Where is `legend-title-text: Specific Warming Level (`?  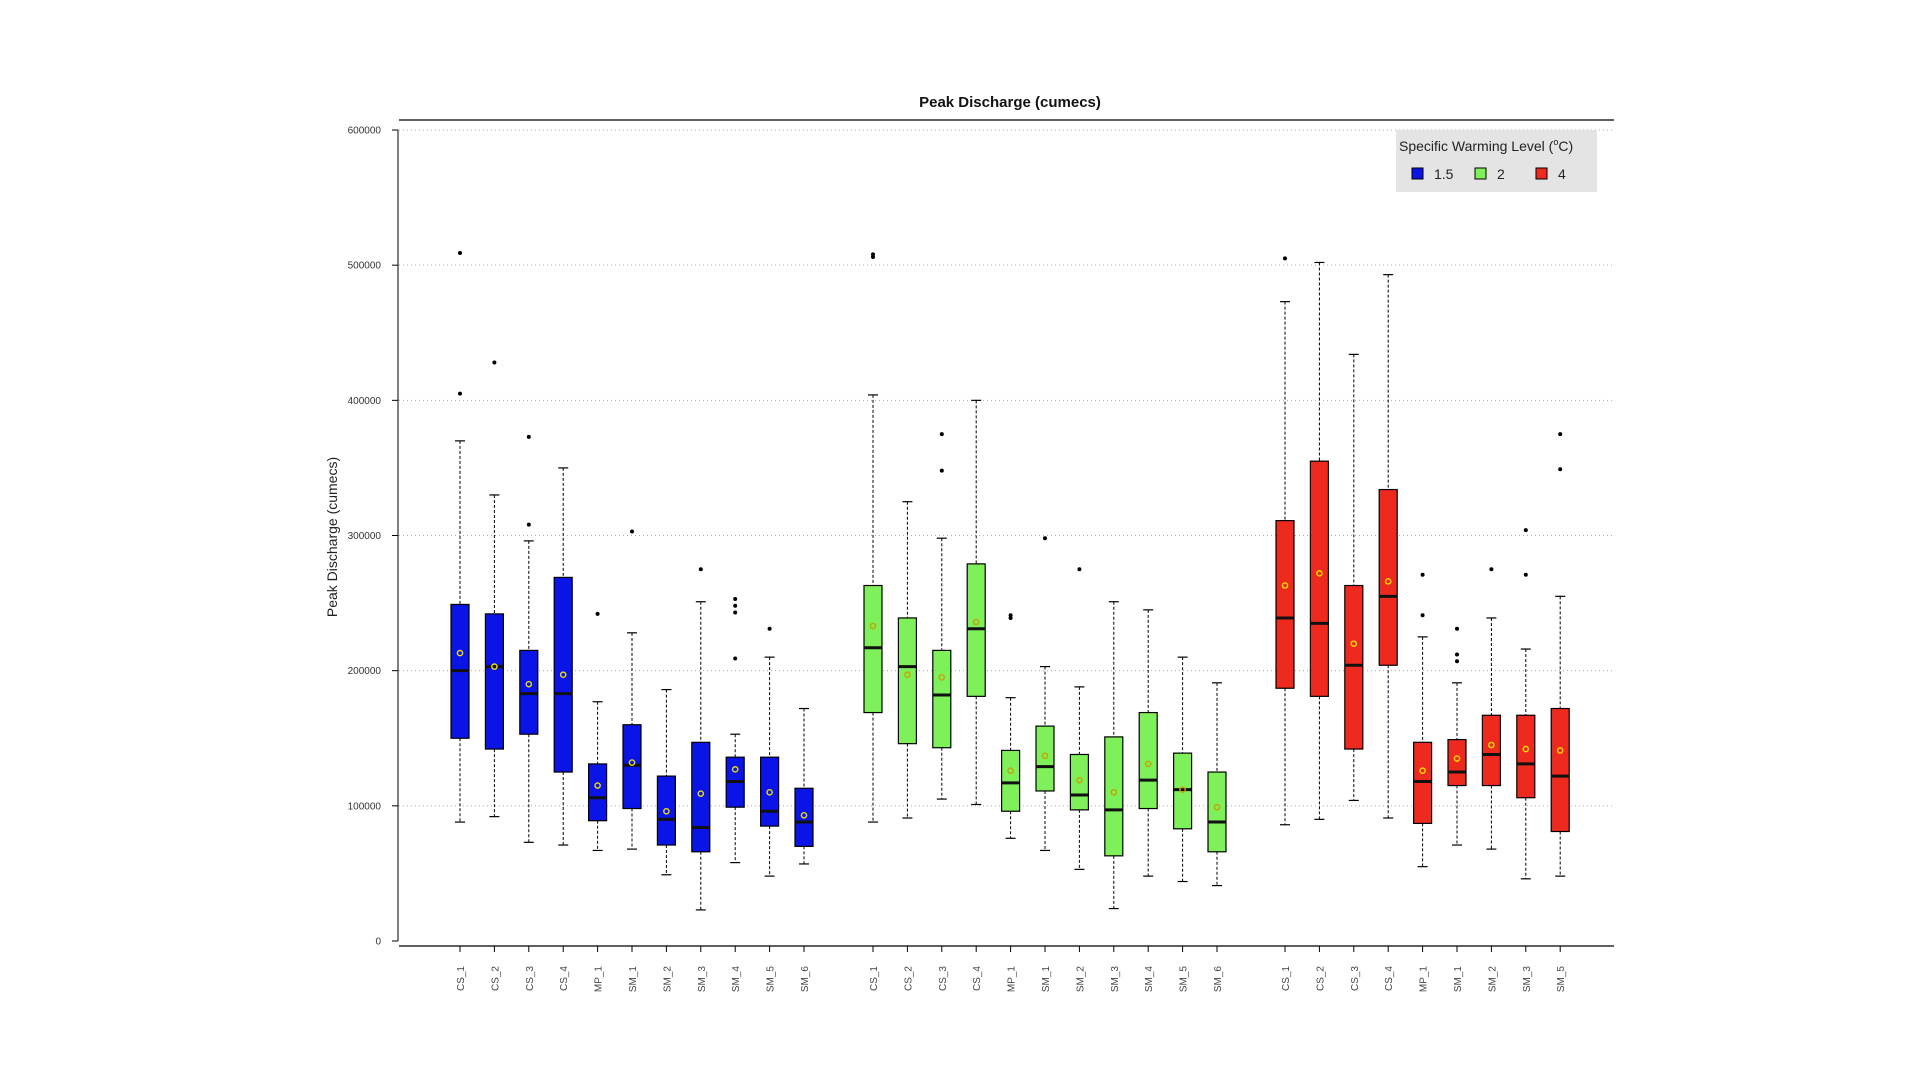
legend-title-text: Specific Warming Level ( is located at coordinates (1476, 146).